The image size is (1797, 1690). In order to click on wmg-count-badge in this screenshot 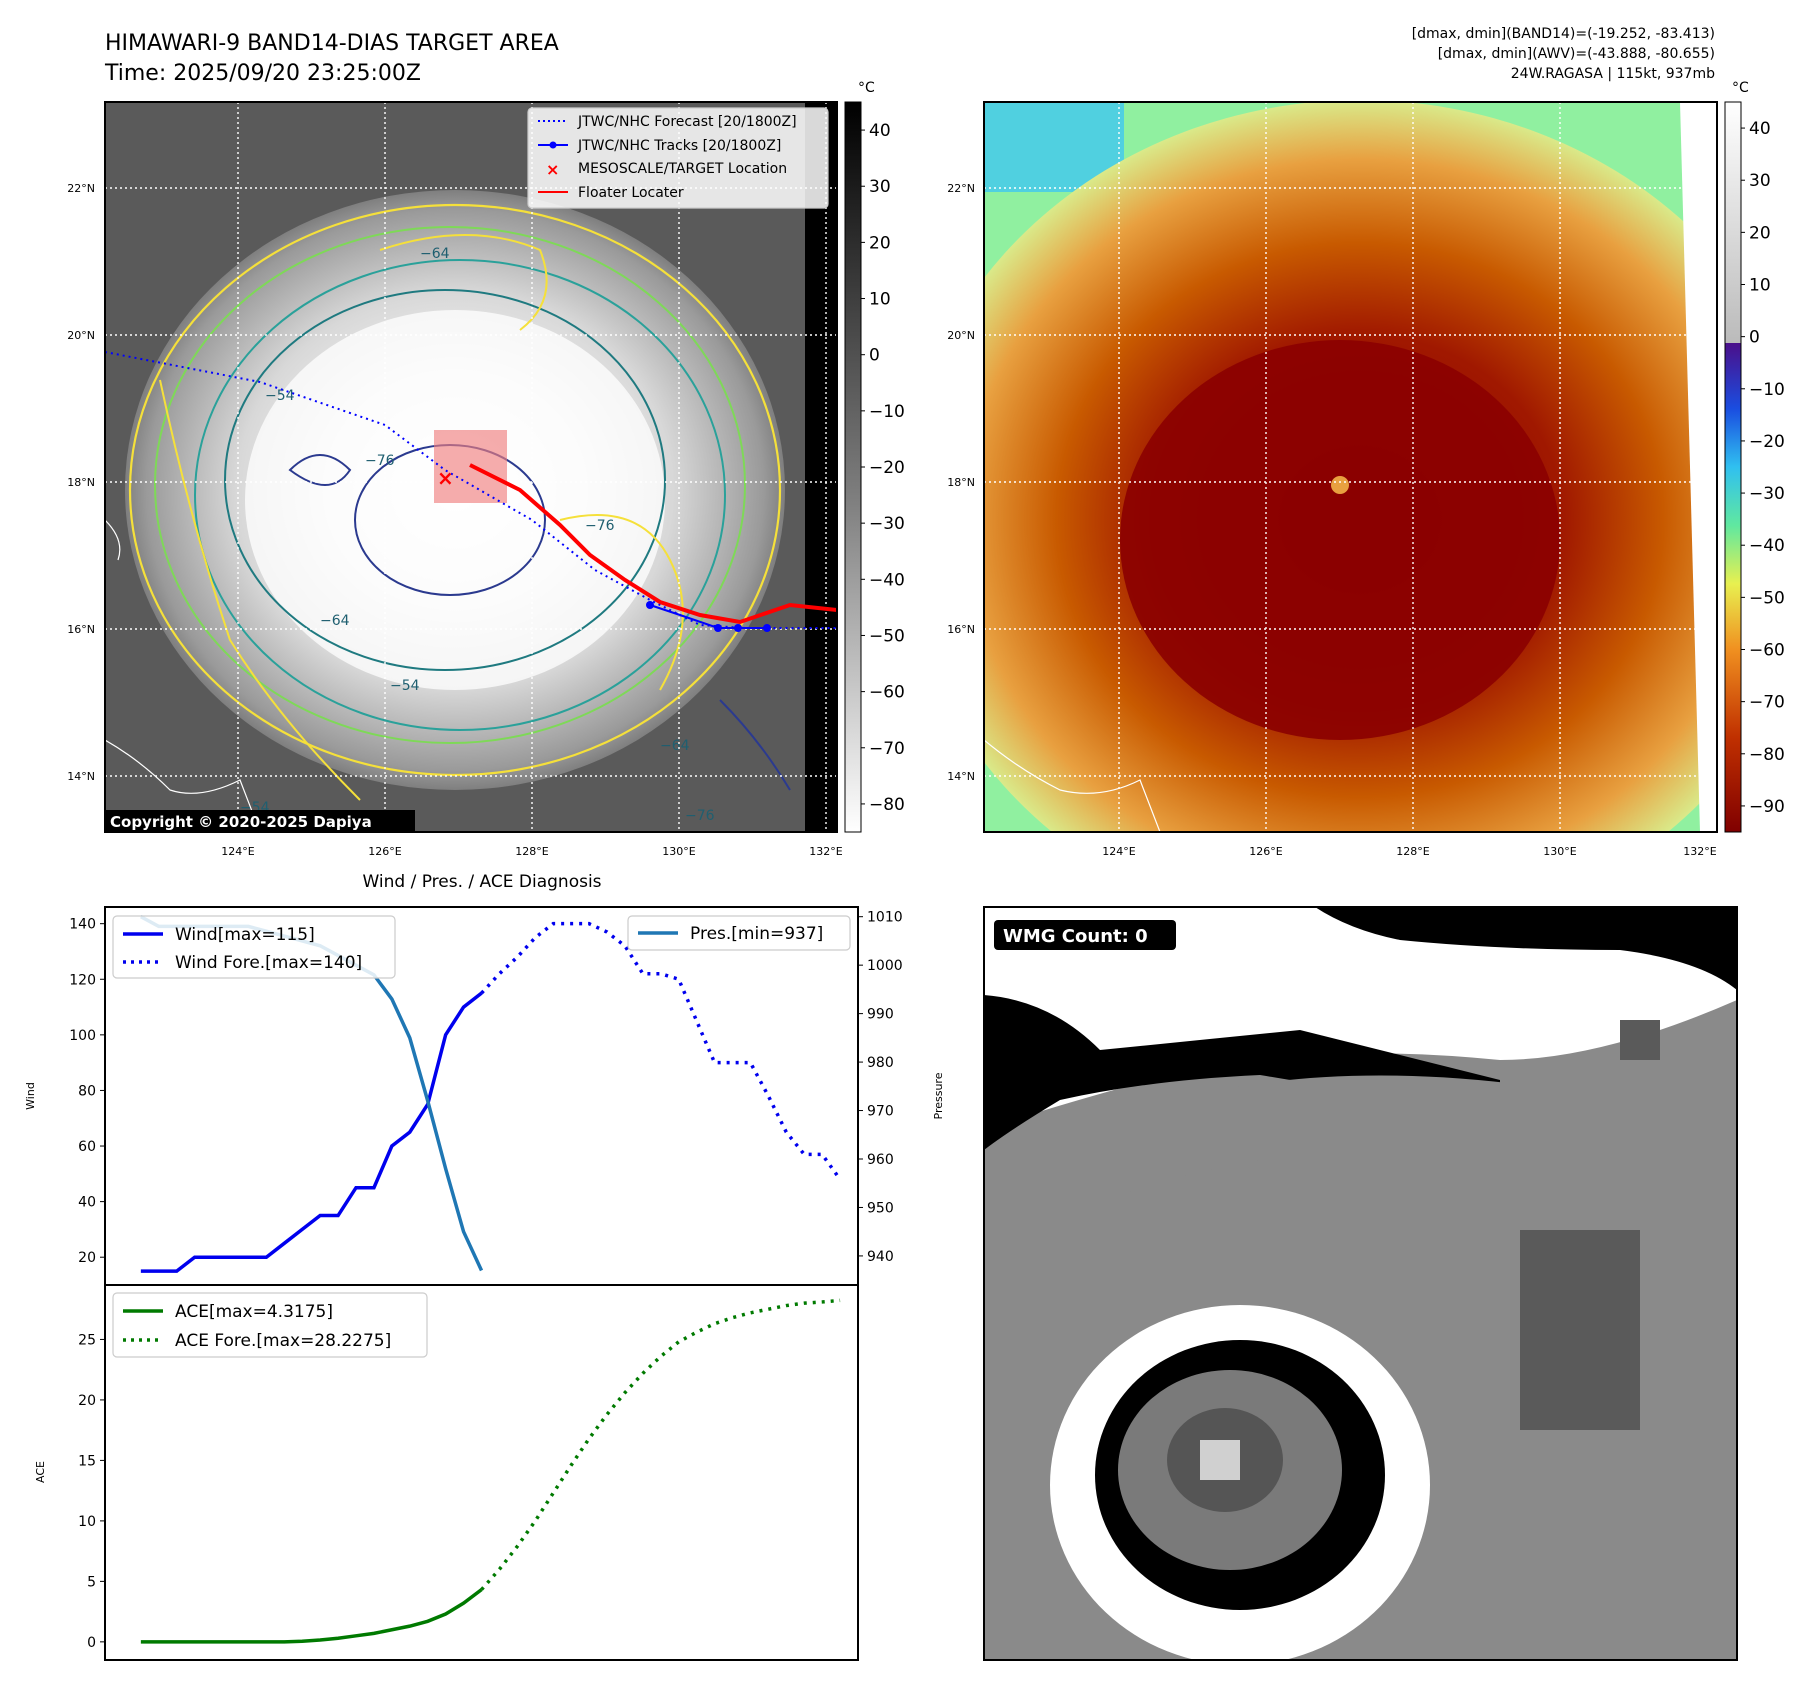, I will do `click(1085, 935)`.